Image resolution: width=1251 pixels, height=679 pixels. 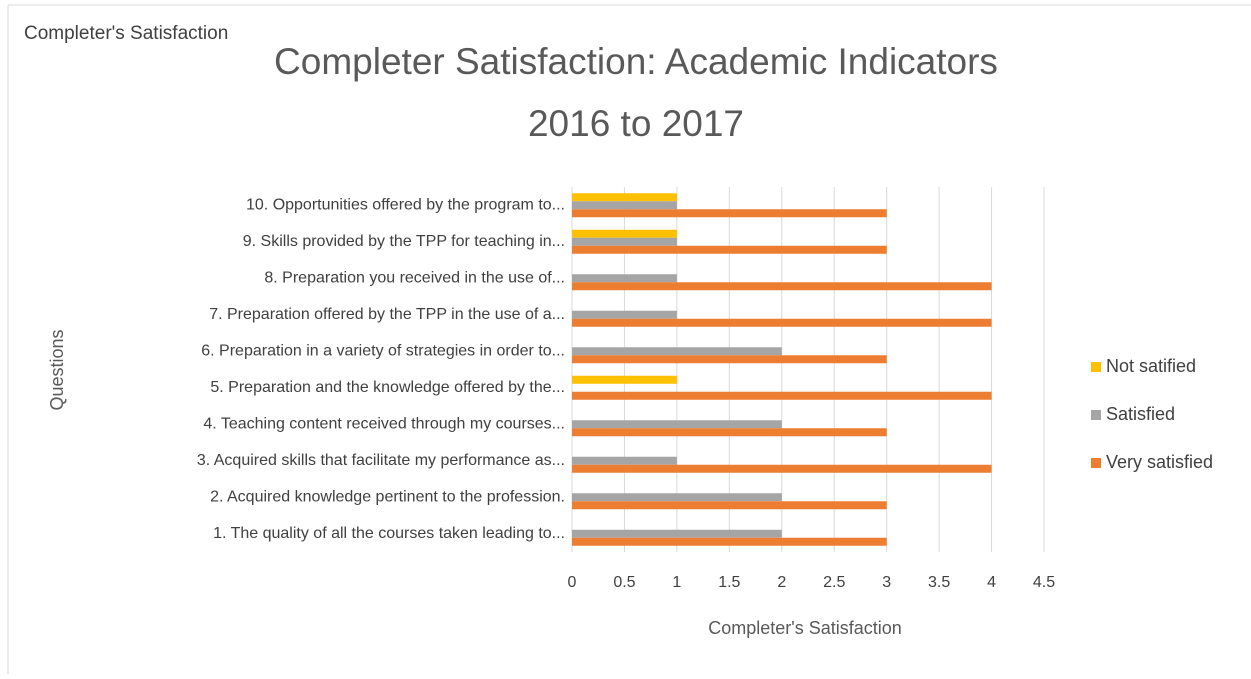 I want to click on y-axis-title: Questions, so click(x=57, y=369).